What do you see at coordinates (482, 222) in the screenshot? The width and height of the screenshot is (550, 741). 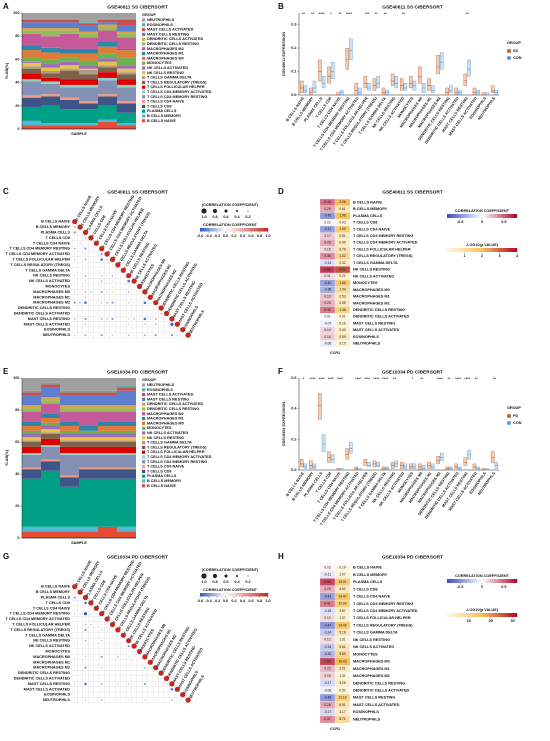 I see `color-bar-label: 0` at bounding box center [482, 222].